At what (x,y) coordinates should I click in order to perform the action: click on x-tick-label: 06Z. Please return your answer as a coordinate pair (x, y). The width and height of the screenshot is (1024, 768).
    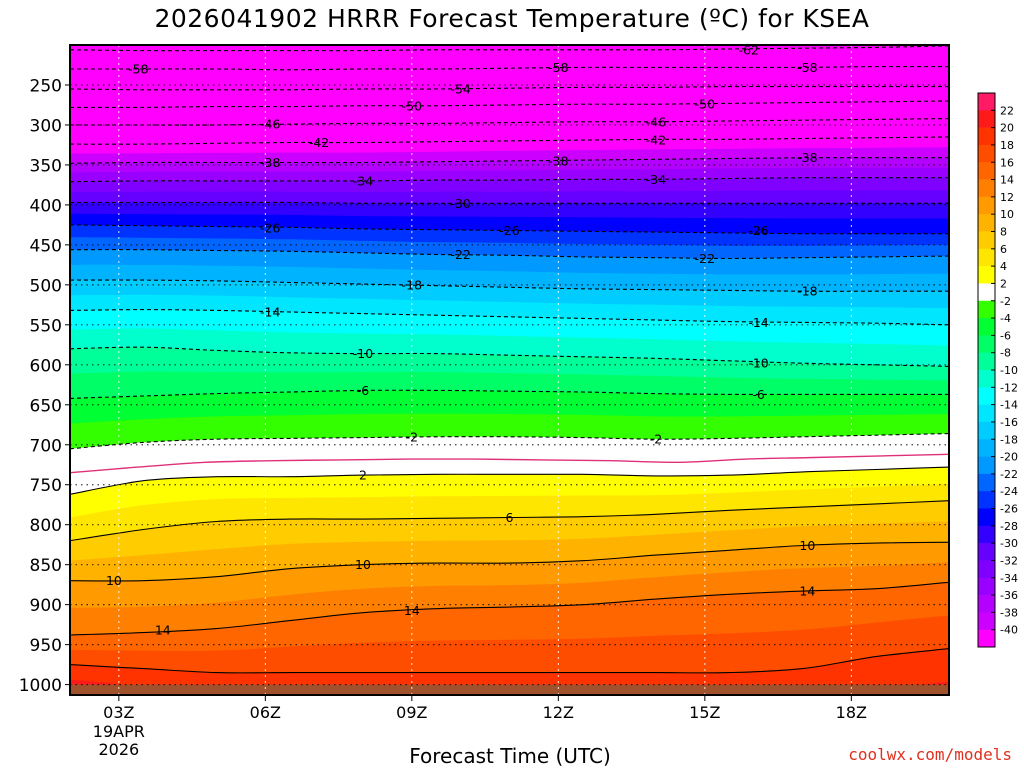
    Looking at the image, I should click on (265, 712).